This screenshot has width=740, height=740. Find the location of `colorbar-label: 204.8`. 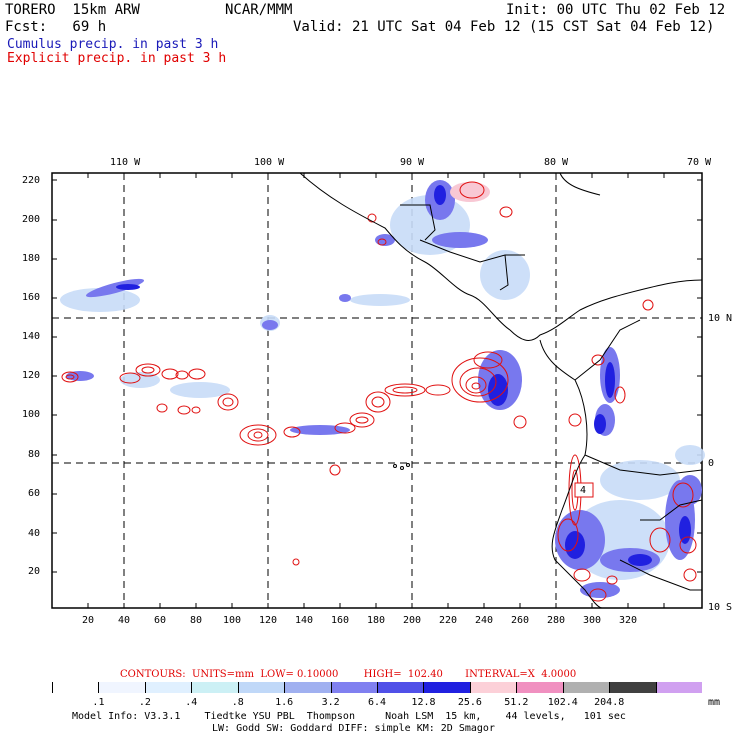

colorbar-label: 204.8 is located at coordinates (609, 702).